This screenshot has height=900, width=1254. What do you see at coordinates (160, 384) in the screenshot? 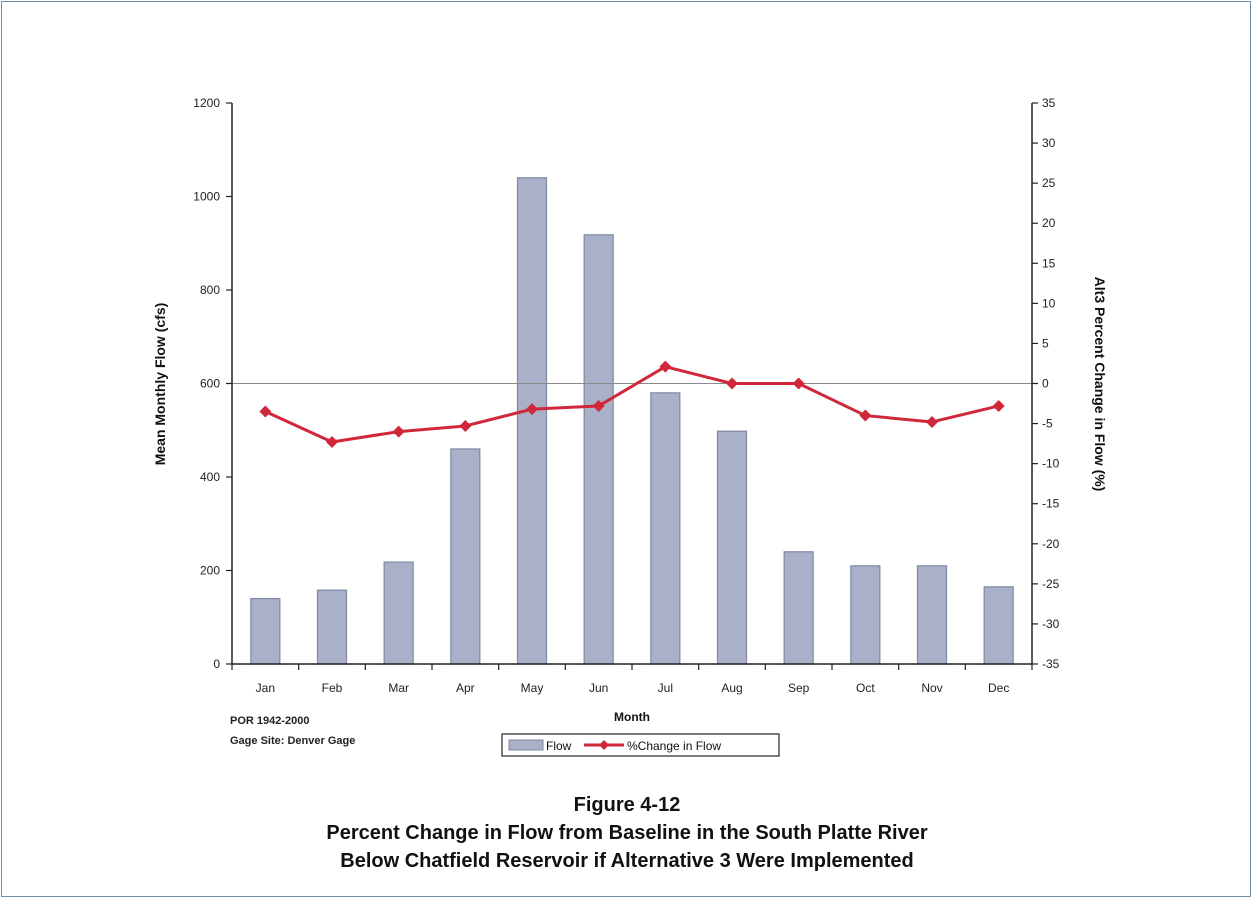
I see `y-axis-title: Mean Monthly Flow (cfs)` at bounding box center [160, 384].